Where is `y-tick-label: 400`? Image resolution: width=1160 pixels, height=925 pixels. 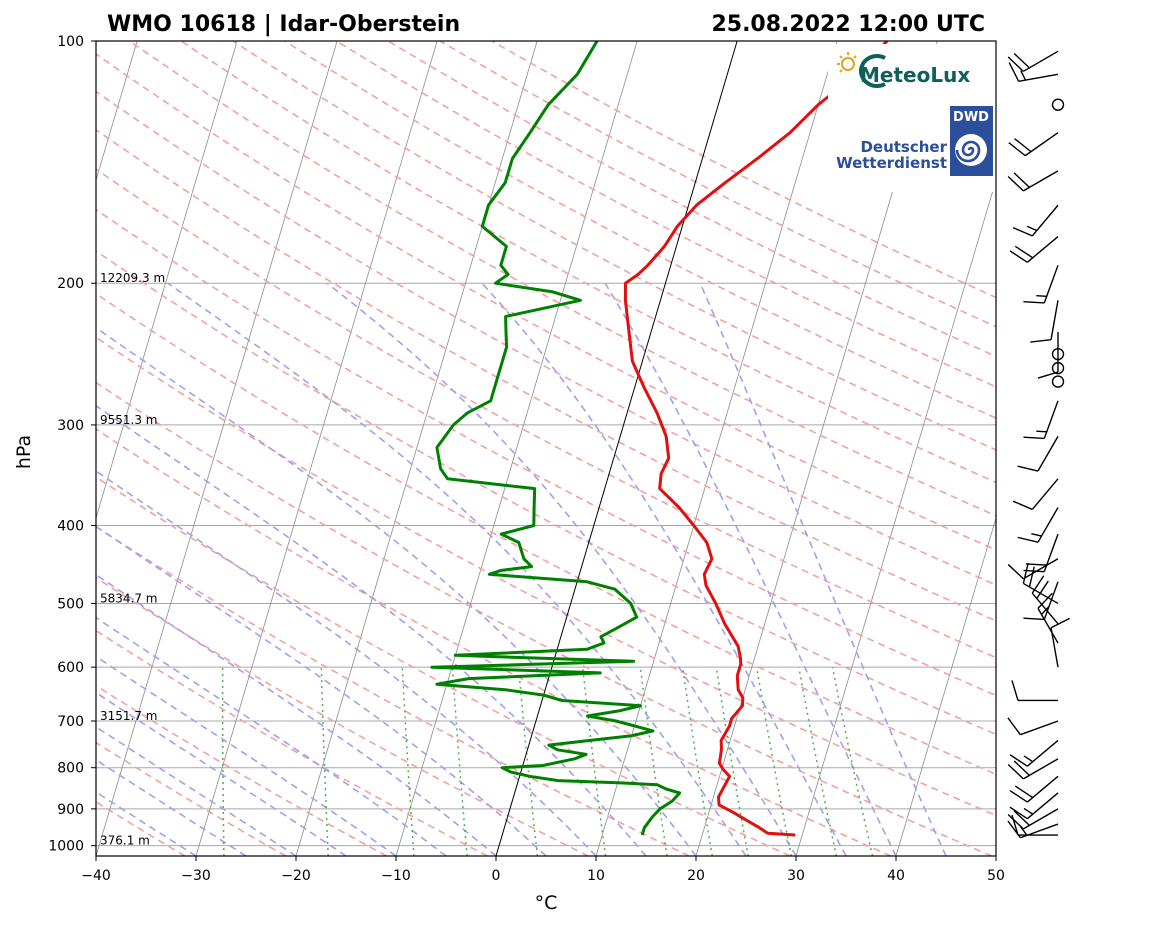
y-tick-label: 400 is located at coordinates (70, 526).